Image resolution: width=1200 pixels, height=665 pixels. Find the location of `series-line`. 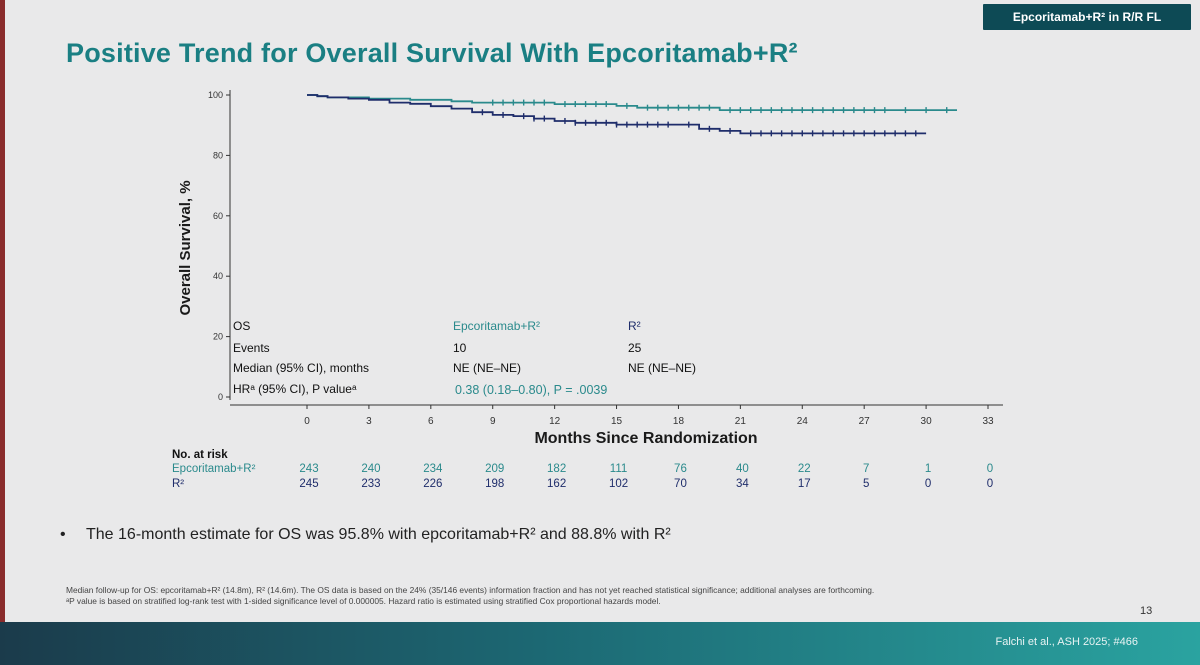

series-line is located at coordinates (617, 114).